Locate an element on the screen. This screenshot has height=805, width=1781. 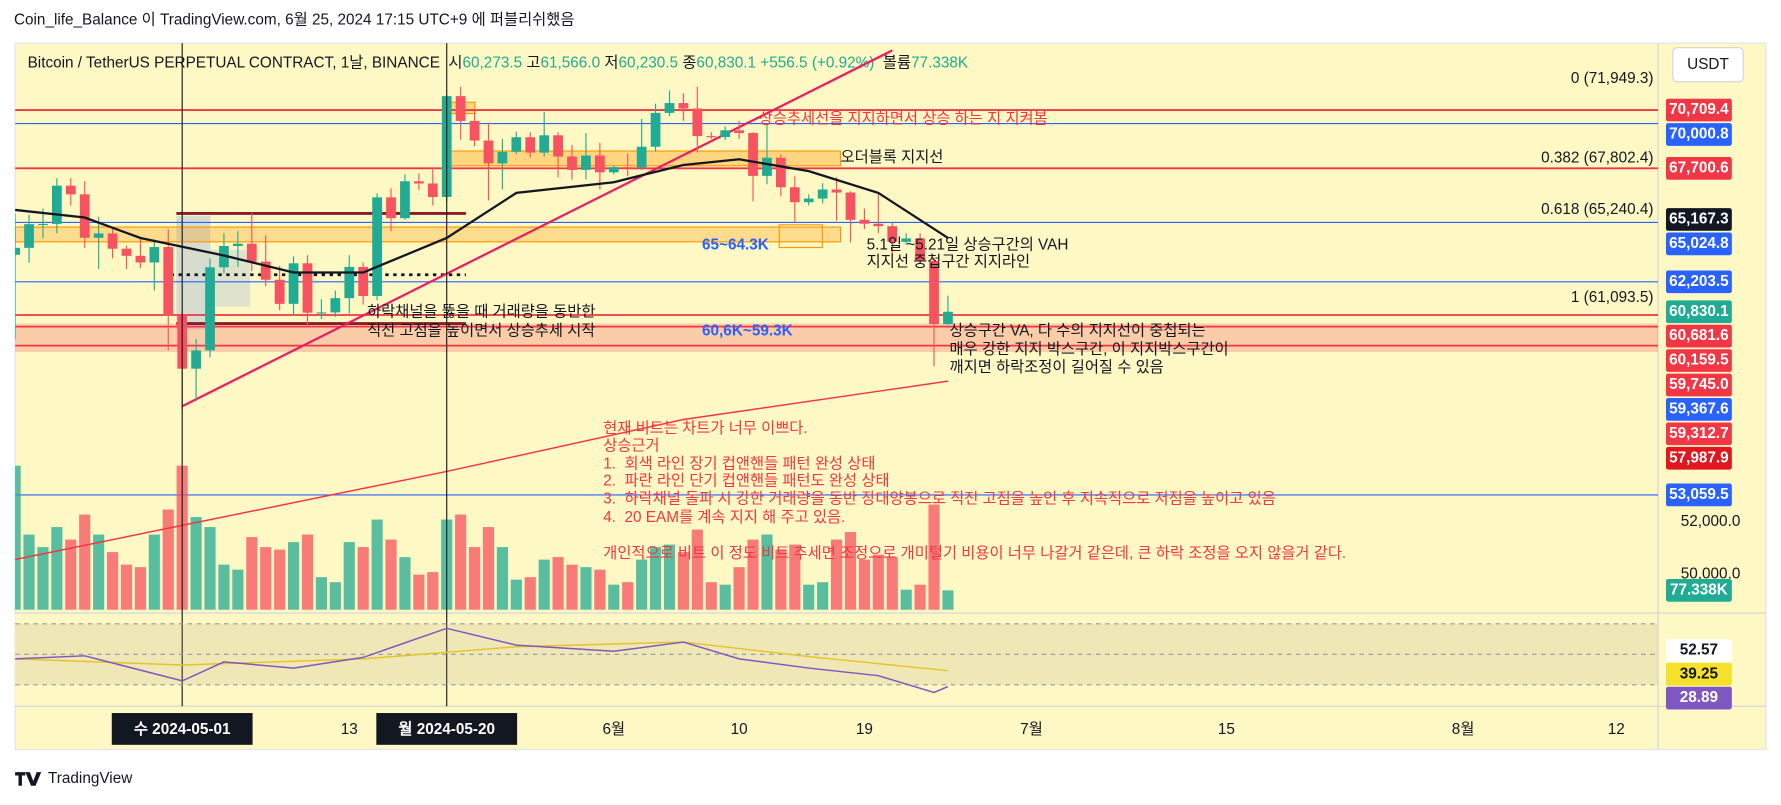
vah-zone is located at coordinates (428, 234).